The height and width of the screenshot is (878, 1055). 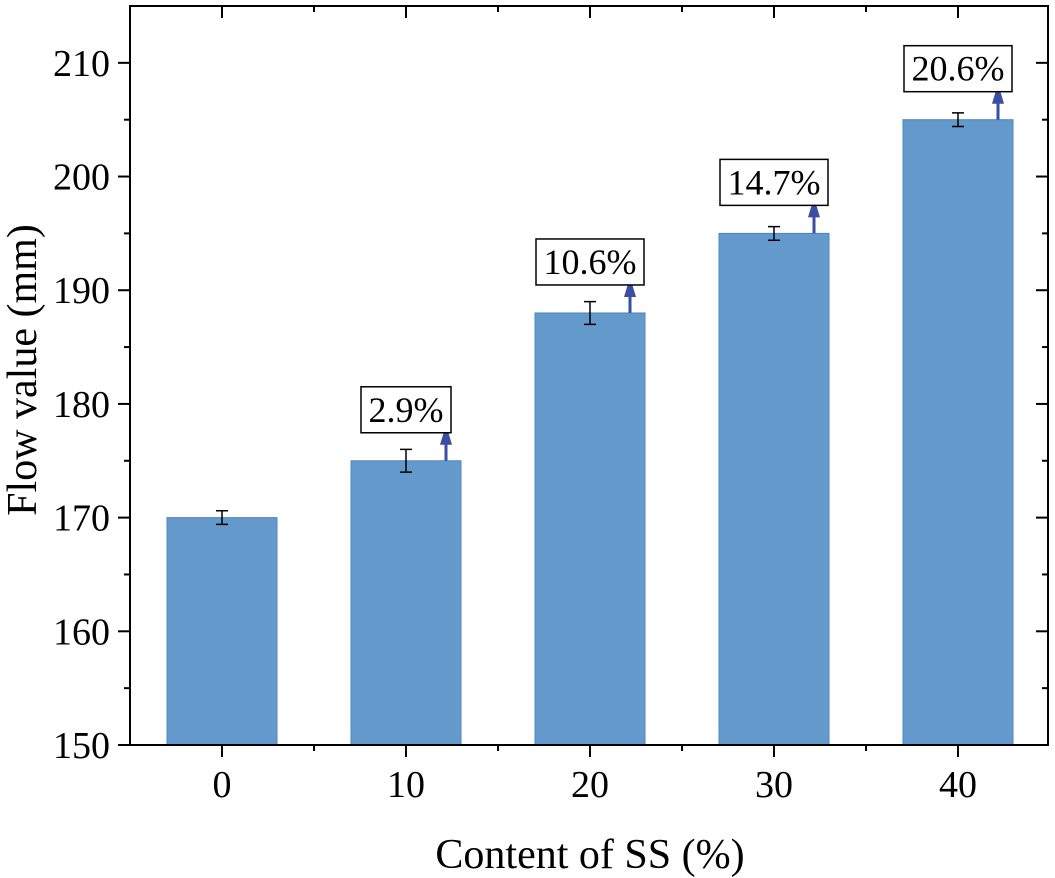 What do you see at coordinates (590, 785) in the screenshot?
I see `x-tick-label: 20` at bounding box center [590, 785].